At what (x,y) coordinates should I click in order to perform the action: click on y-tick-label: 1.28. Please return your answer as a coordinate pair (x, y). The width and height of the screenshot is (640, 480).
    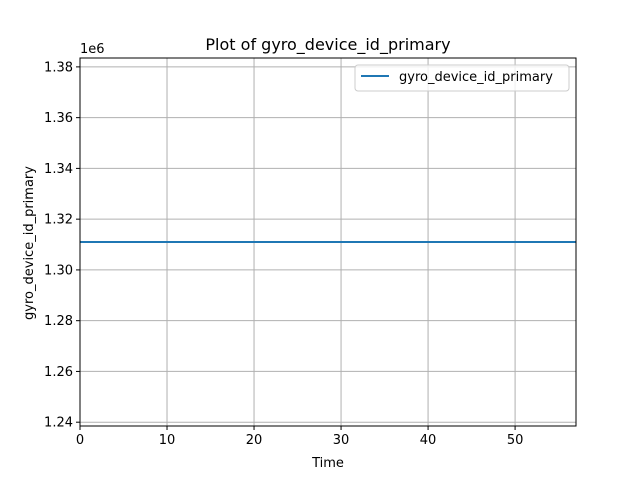
    Looking at the image, I should click on (58, 321).